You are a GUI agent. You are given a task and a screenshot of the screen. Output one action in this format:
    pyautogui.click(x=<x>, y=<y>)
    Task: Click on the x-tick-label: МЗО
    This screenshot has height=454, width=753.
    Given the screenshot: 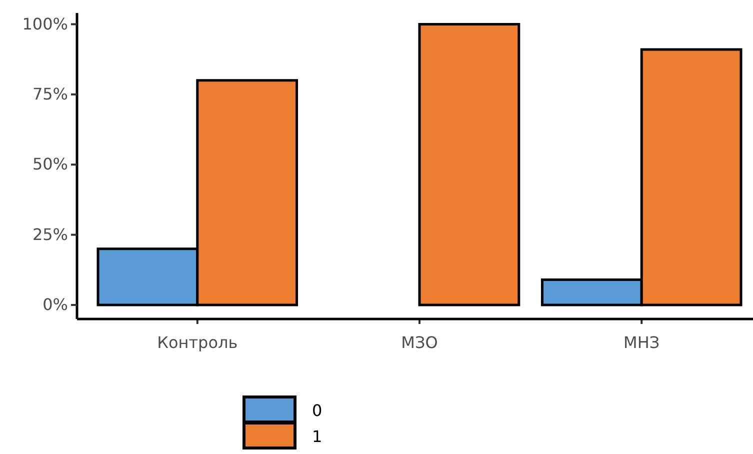 What is the action you would take?
    pyautogui.click(x=419, y=342)
    